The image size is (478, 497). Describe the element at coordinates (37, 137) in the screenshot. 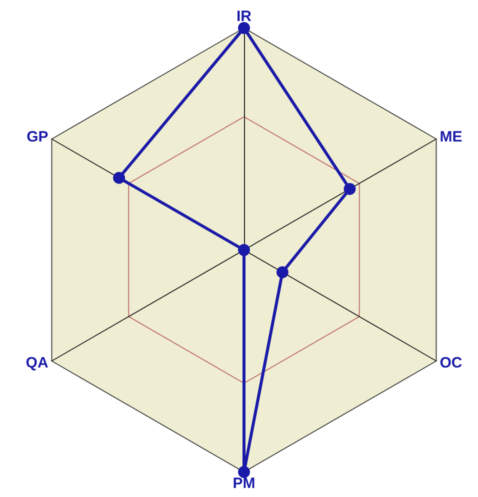

I see `spoke-label: GP` at that location.